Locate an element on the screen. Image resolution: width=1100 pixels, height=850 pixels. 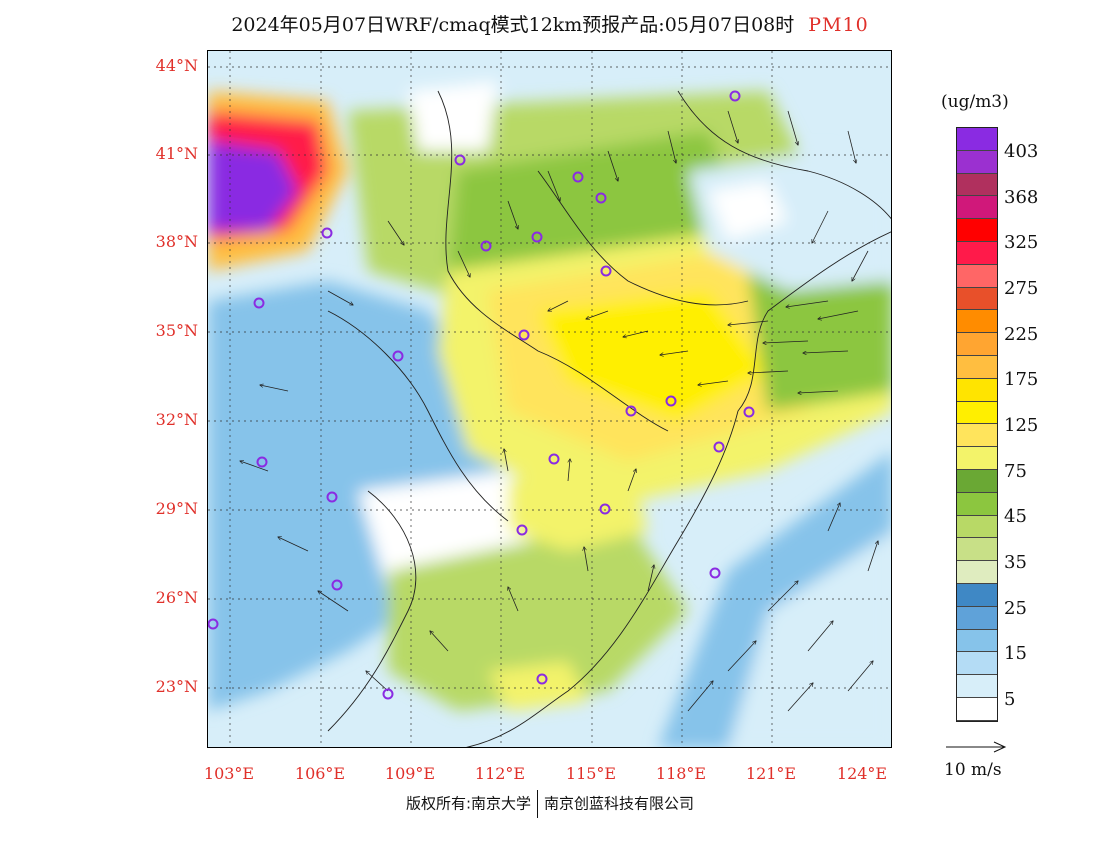
legend-label: 75 is located at coordinates (1015, 471).